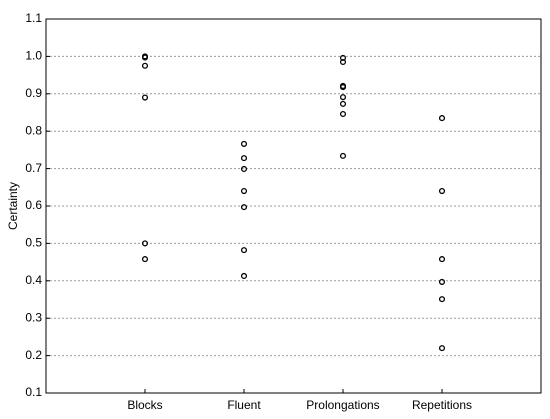 The image size is (550, 419). Describe the element at coordinates (33, 243) in the screenshot. I see `y-tick-label: 0.5` at that location.